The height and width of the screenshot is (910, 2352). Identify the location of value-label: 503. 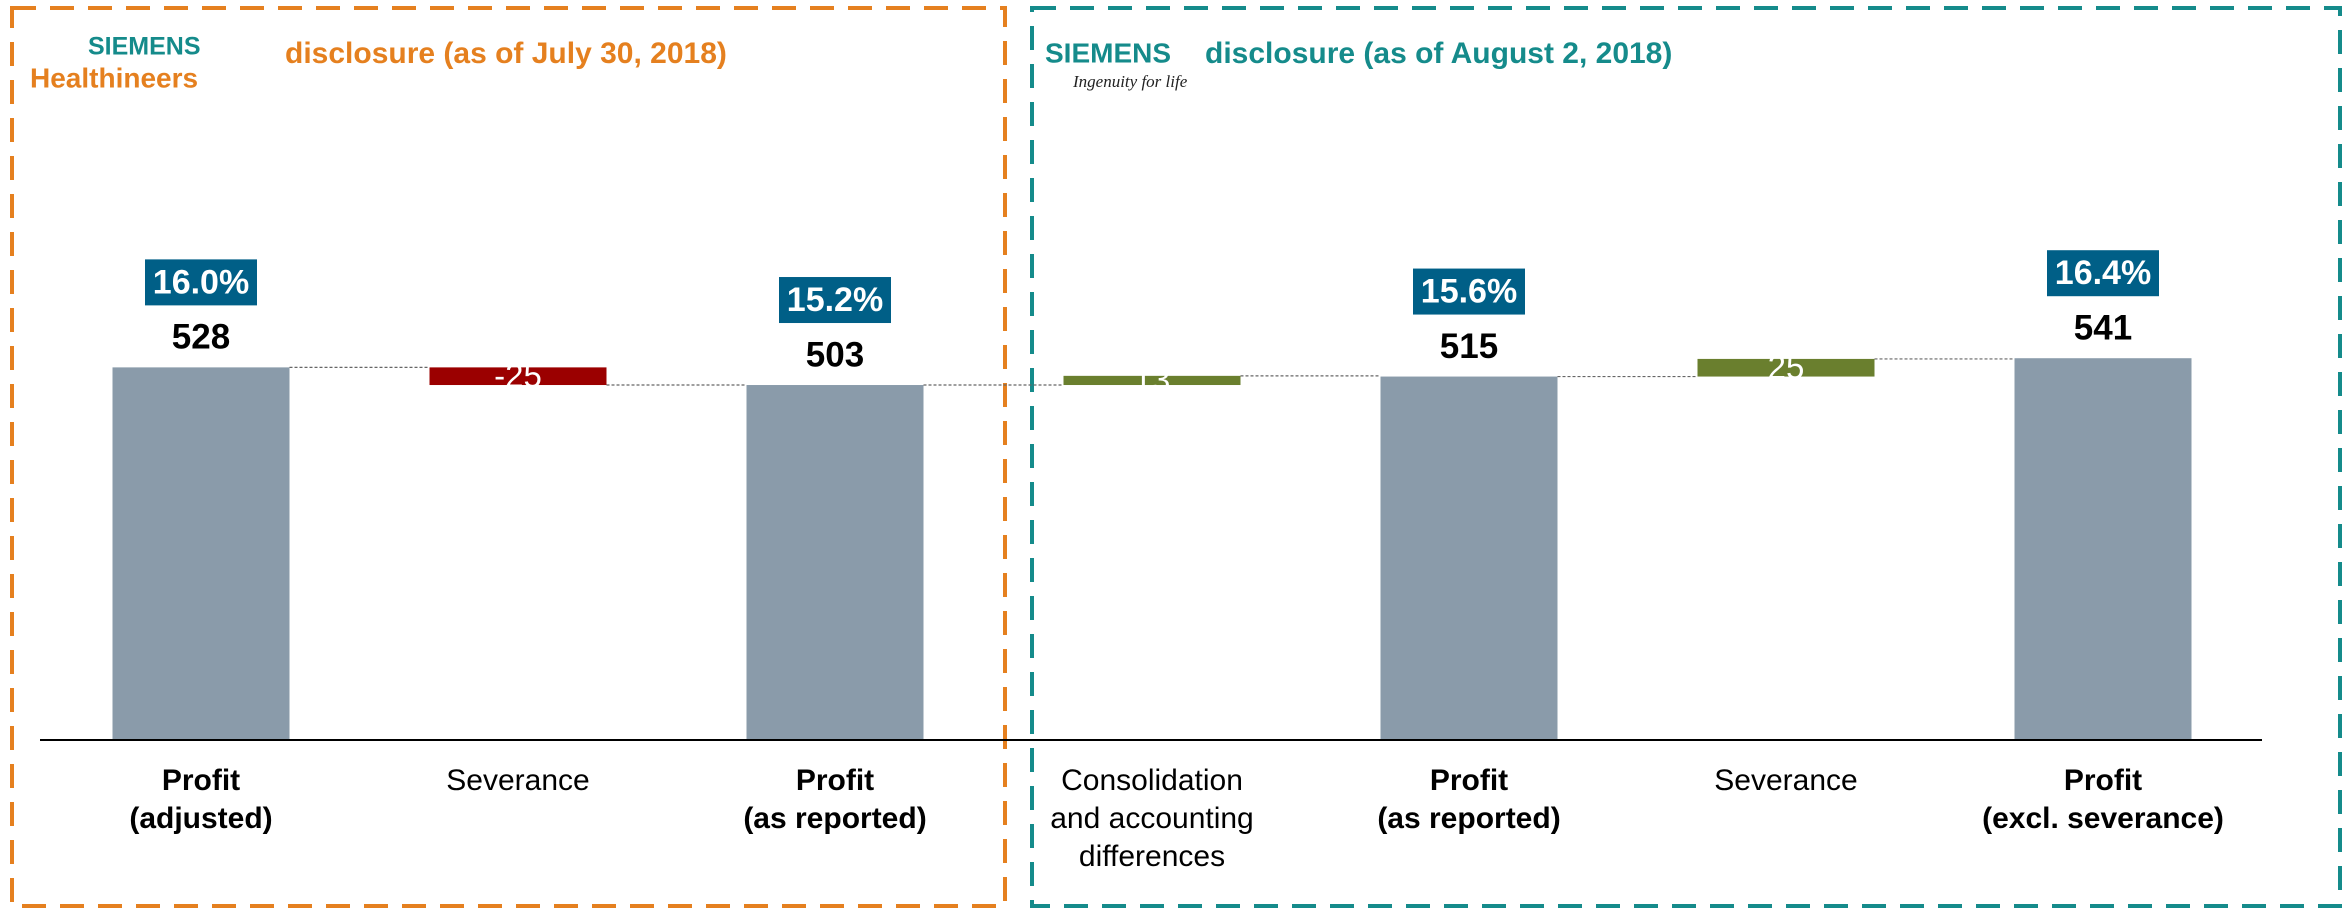
(835, 354).